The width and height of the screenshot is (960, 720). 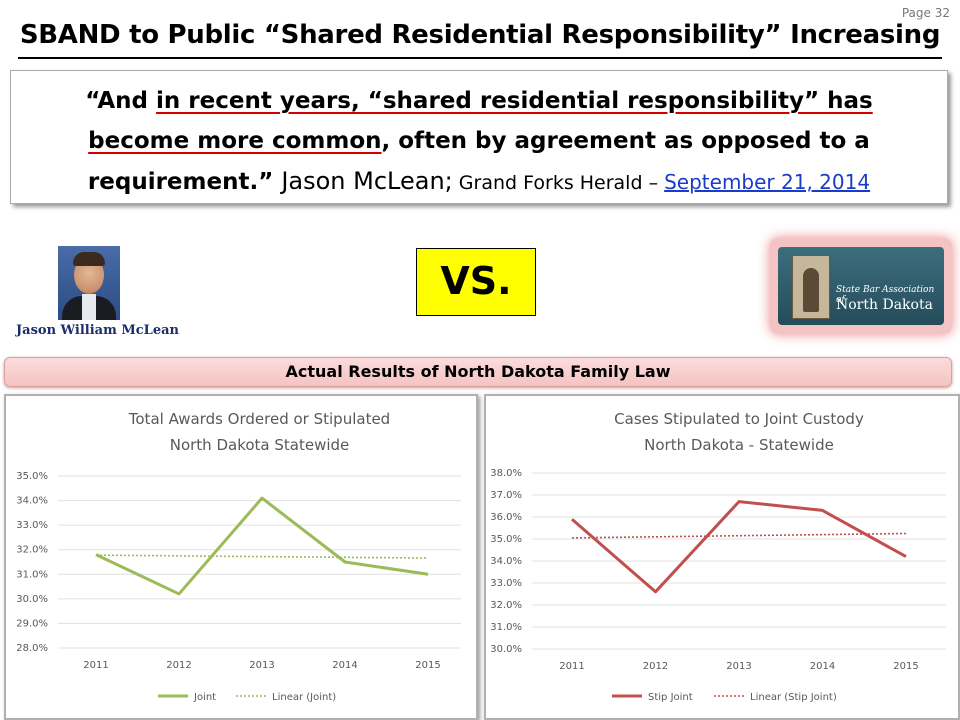 I want to click on quote-underlined-2: become more common, so click(x=235, y=141).